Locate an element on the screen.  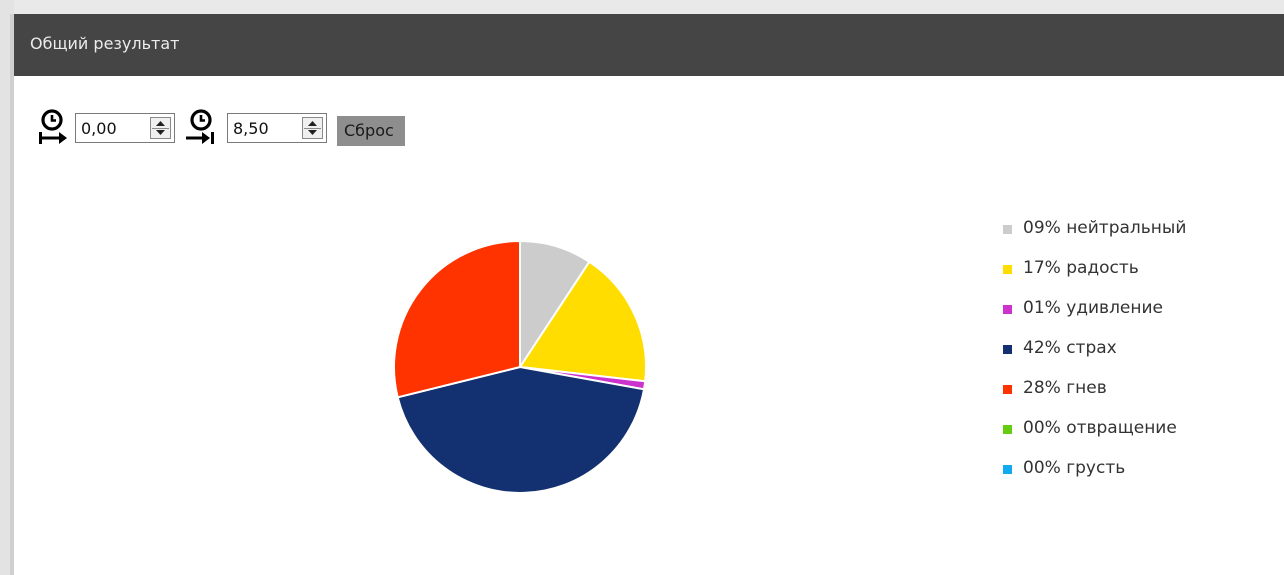
legend-label: 09% нейтральный is located at coordinates (1105, 228).